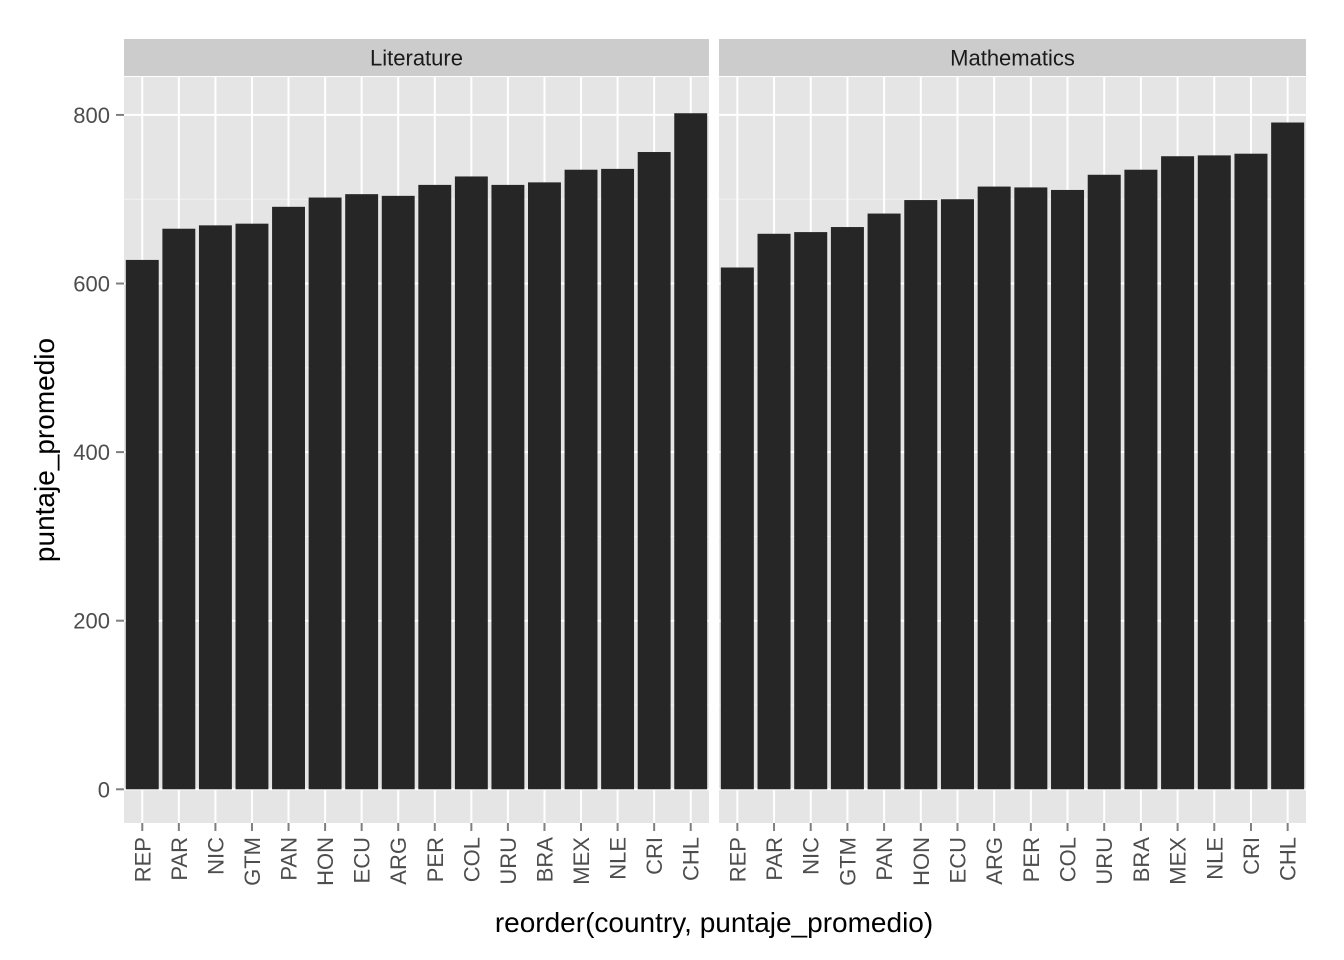 The image size is (1344, 960). I want to click on facet-strip-label: Mathematics, so click(1012, 58).